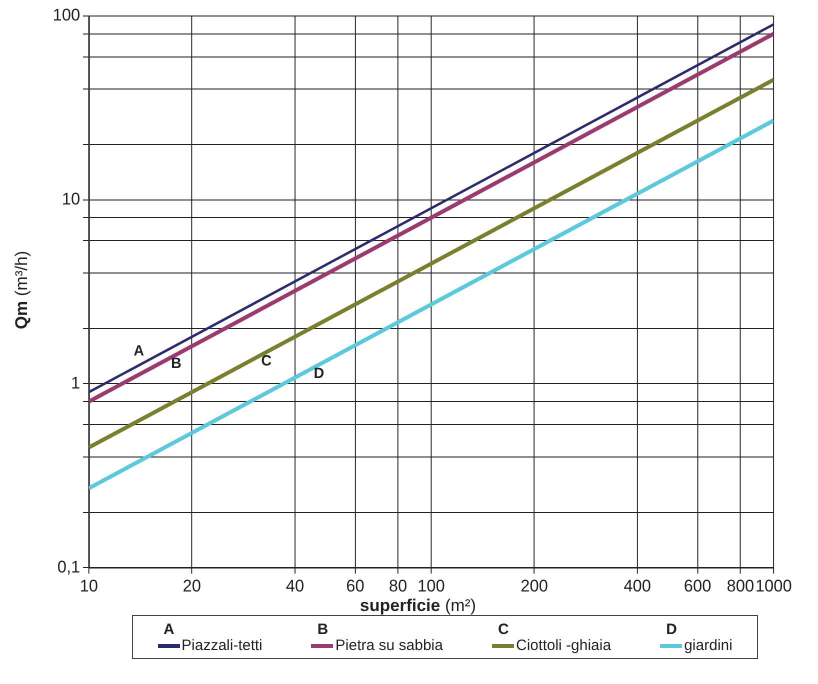 Image resolution: width=818 pixels, height=684 pixels. Describe the element at coordinates (708, 645) in the screenshot. I see `legend-label: giardini` at that location.